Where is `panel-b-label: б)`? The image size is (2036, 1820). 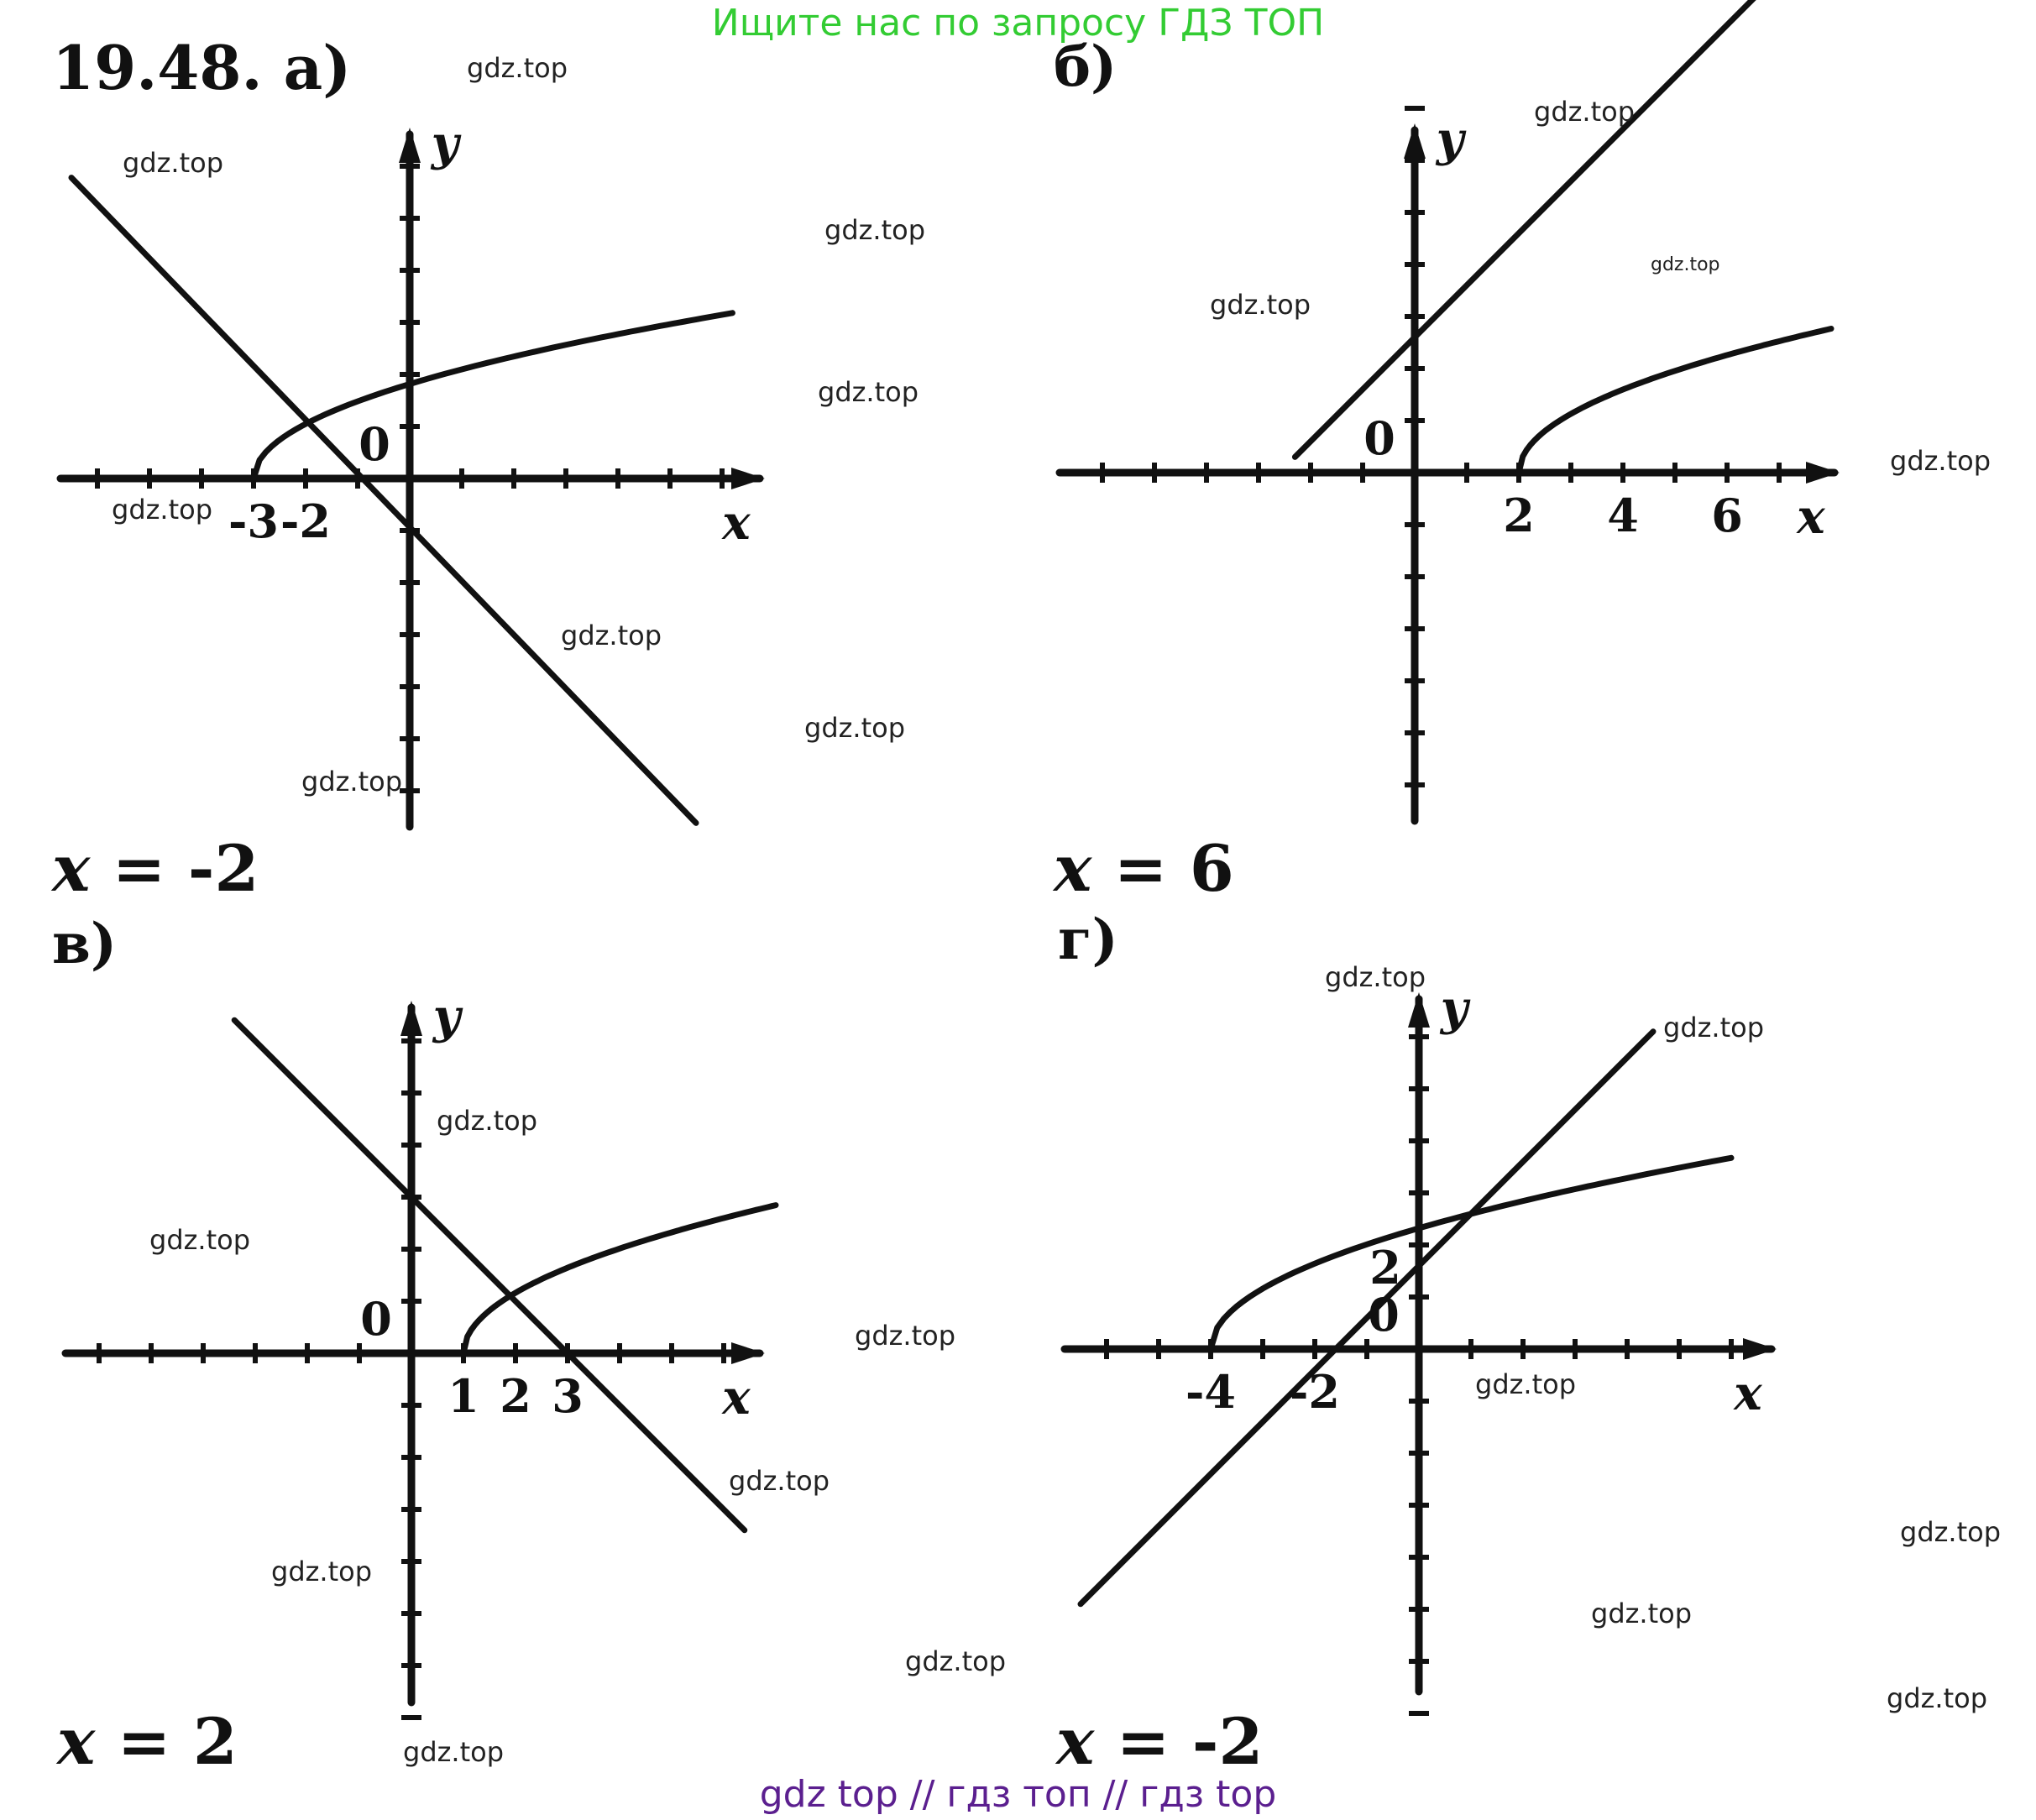
panel-b-label: б) is located at coordinates (1085, 66).